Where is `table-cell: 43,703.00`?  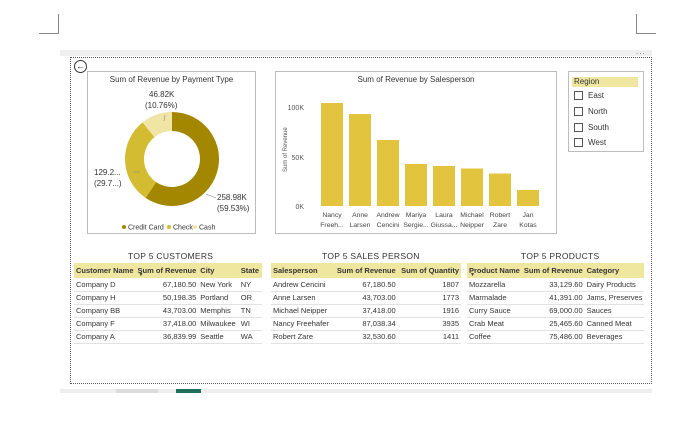 table-cell: 43,703.00 is located at coordinates (366, 298).